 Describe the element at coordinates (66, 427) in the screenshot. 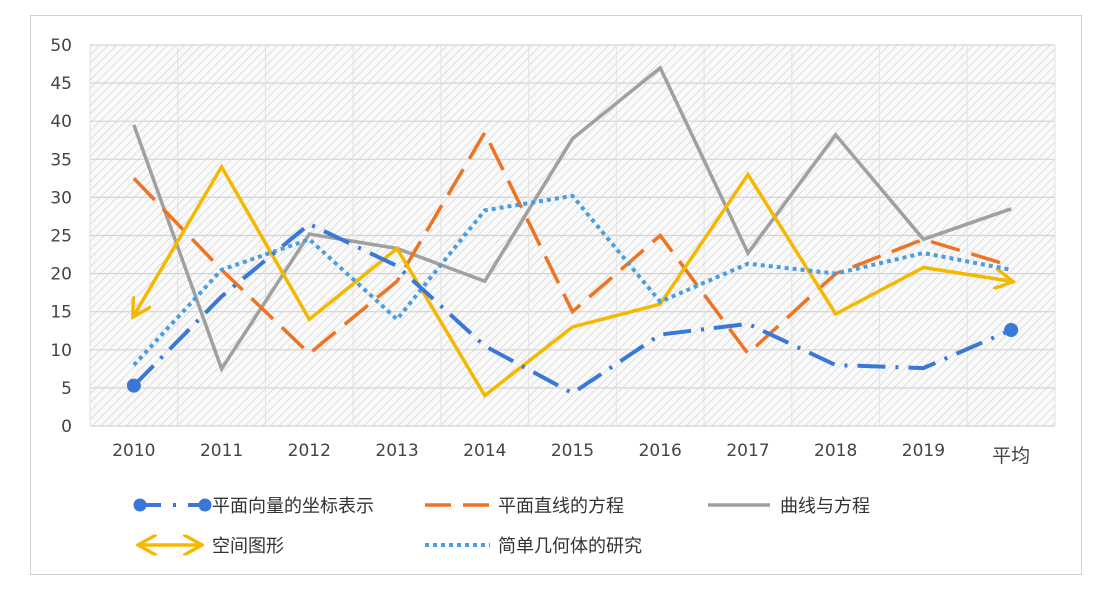

I see `y-tick-label: 0` at that location.